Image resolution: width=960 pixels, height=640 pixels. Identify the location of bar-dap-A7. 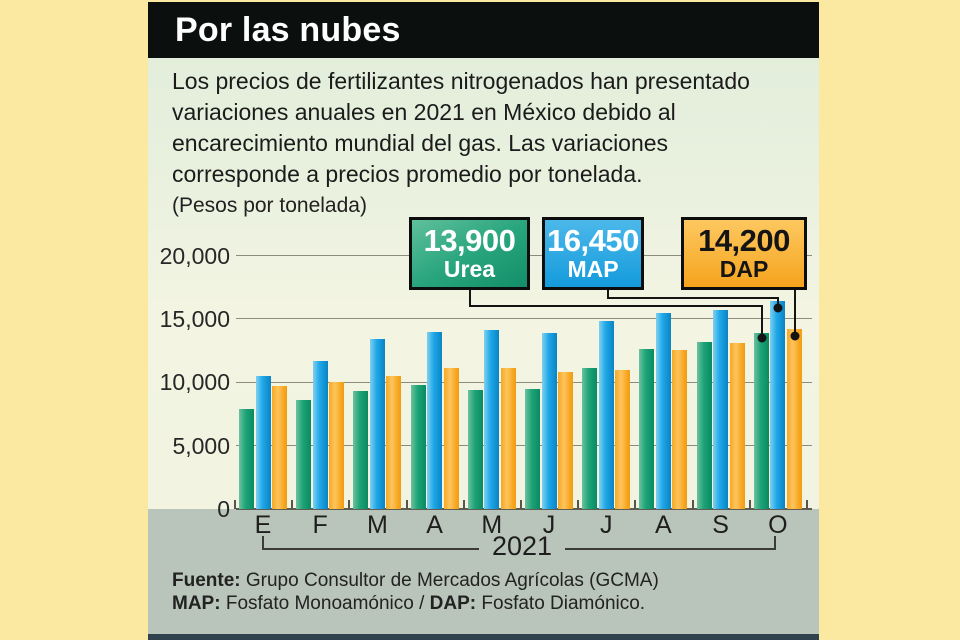
(680, 429).